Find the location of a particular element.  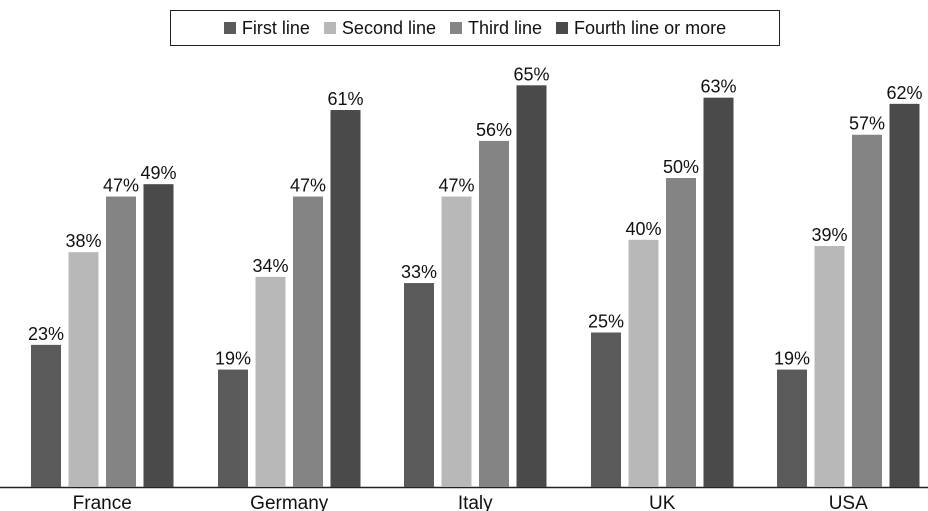

legend-label-fourth-line: Fourth line or more is located at coordinates (650, 27).